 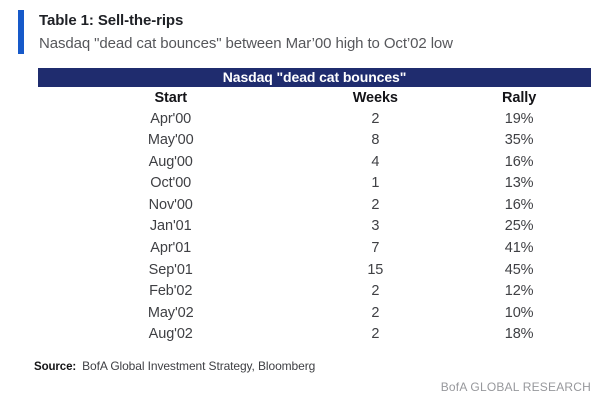 I want to click on start-cell: Feb'02, so click(x=171, y=291).